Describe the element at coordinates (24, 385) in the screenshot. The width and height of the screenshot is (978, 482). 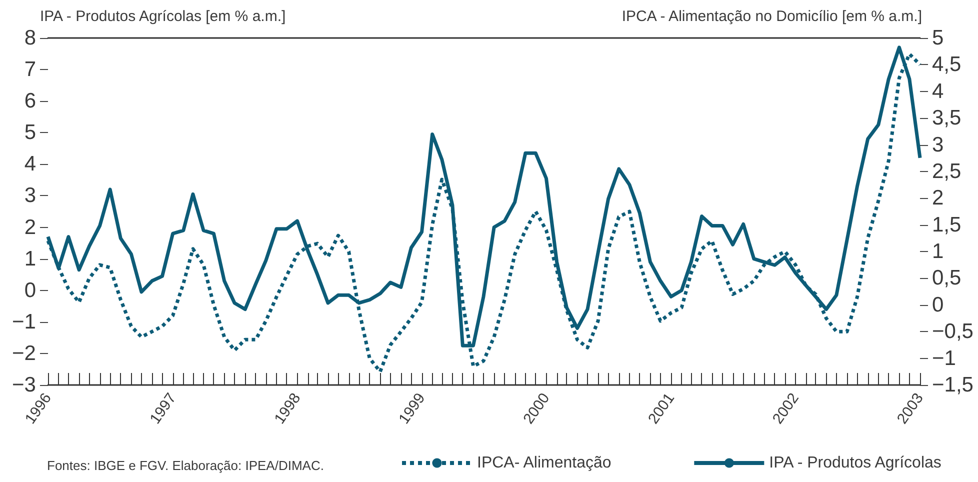
I see `y-tick-label: −3` at that location.